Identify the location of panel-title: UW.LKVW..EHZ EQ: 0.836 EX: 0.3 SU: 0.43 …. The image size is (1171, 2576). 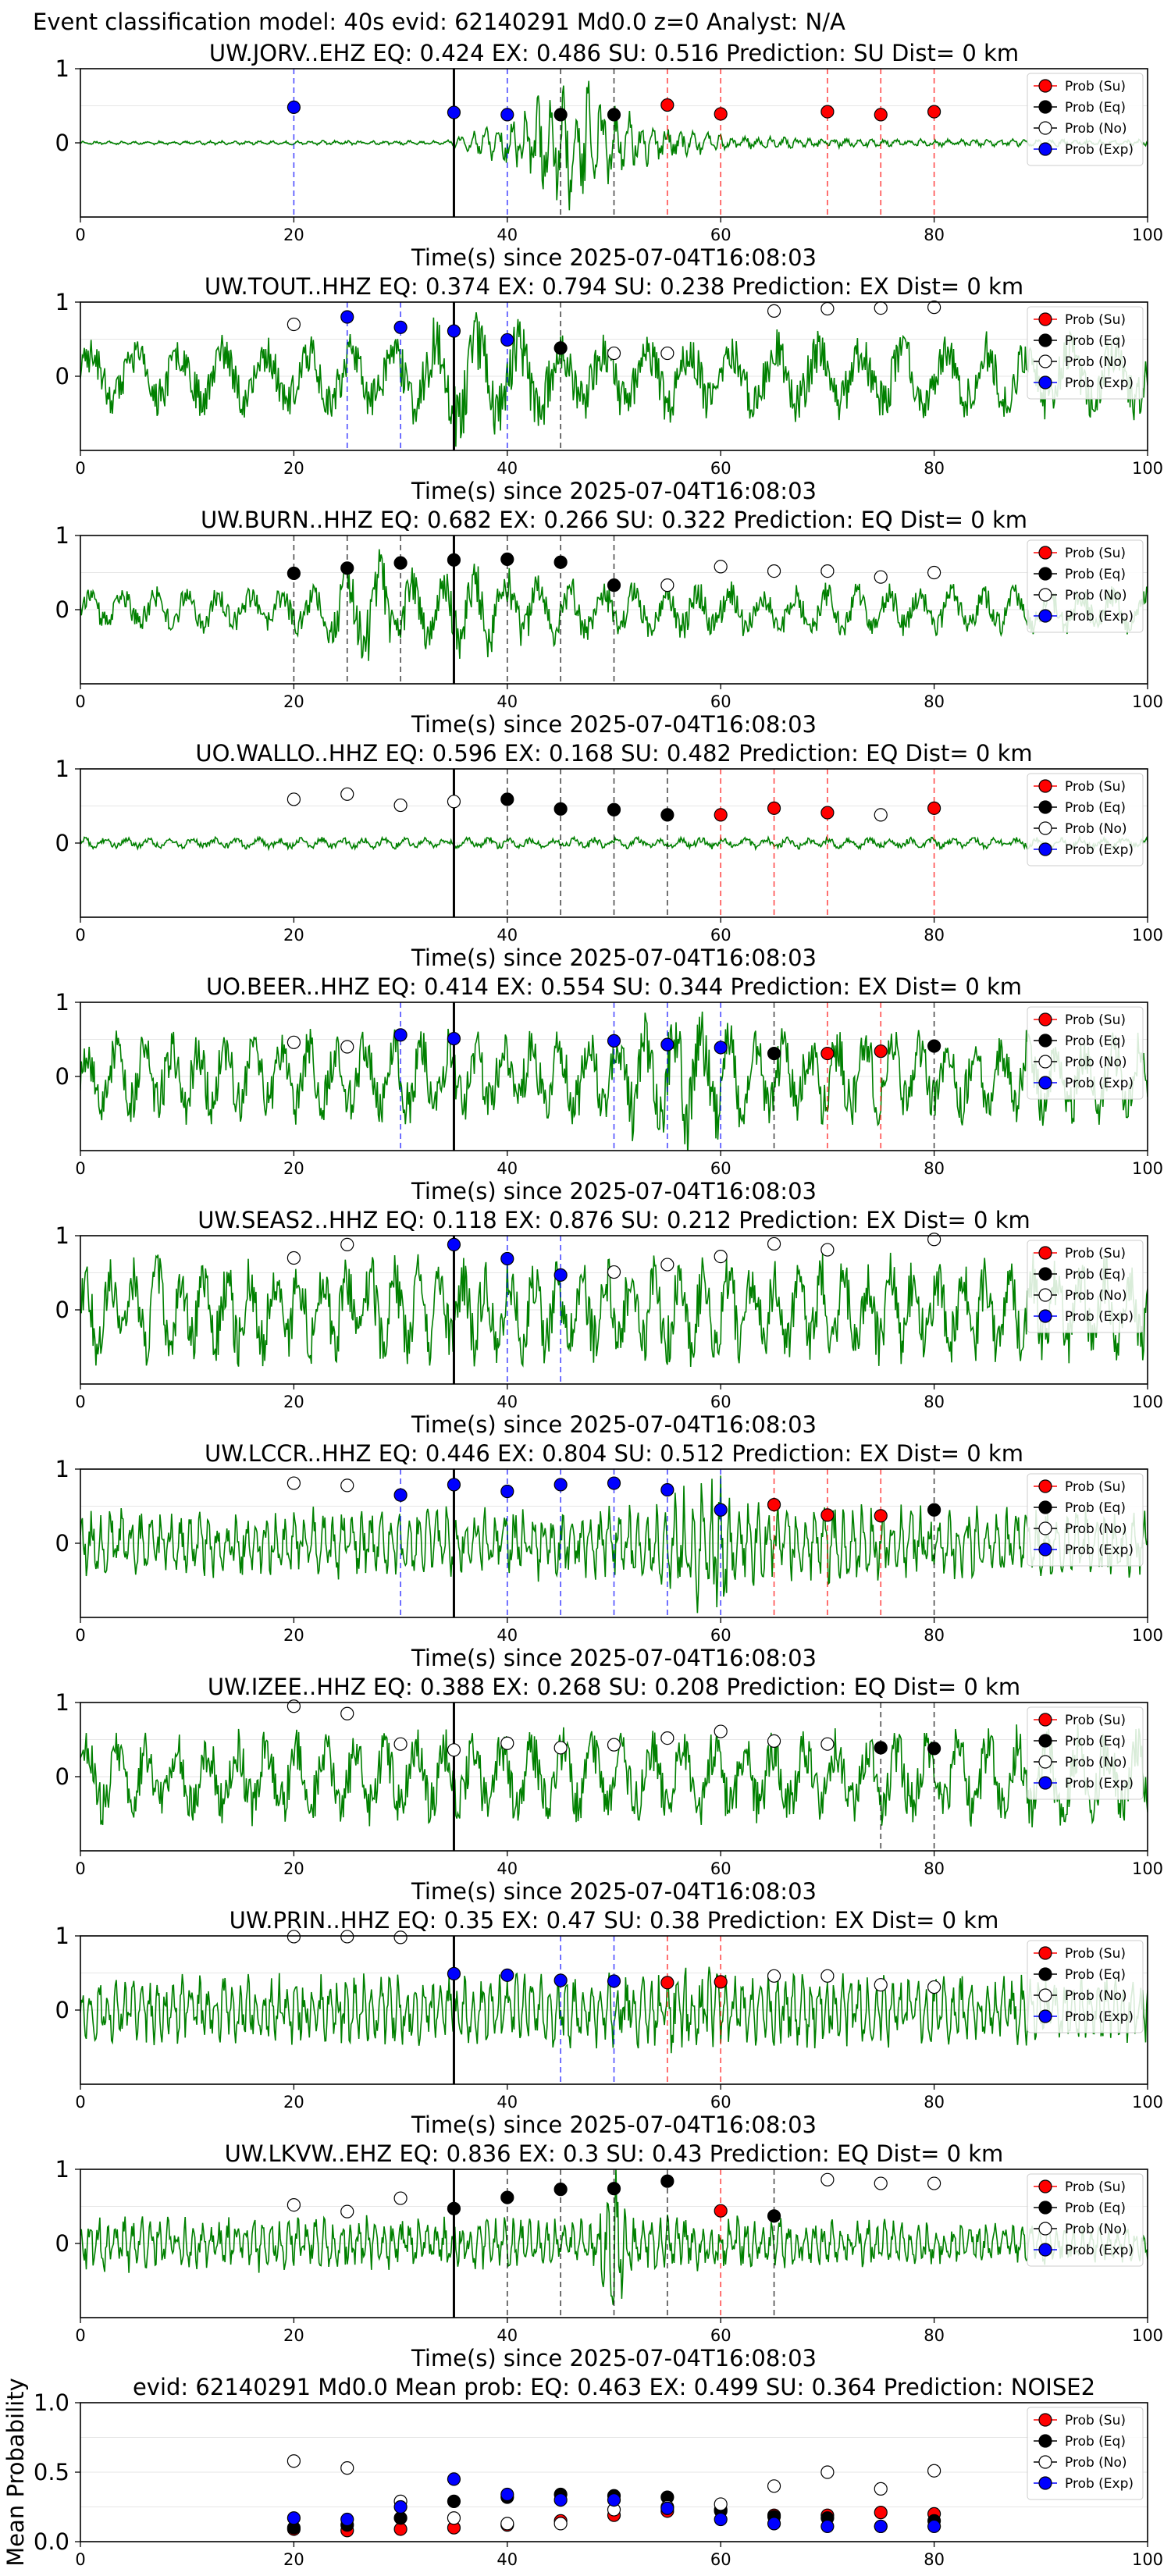
(614, 2153).